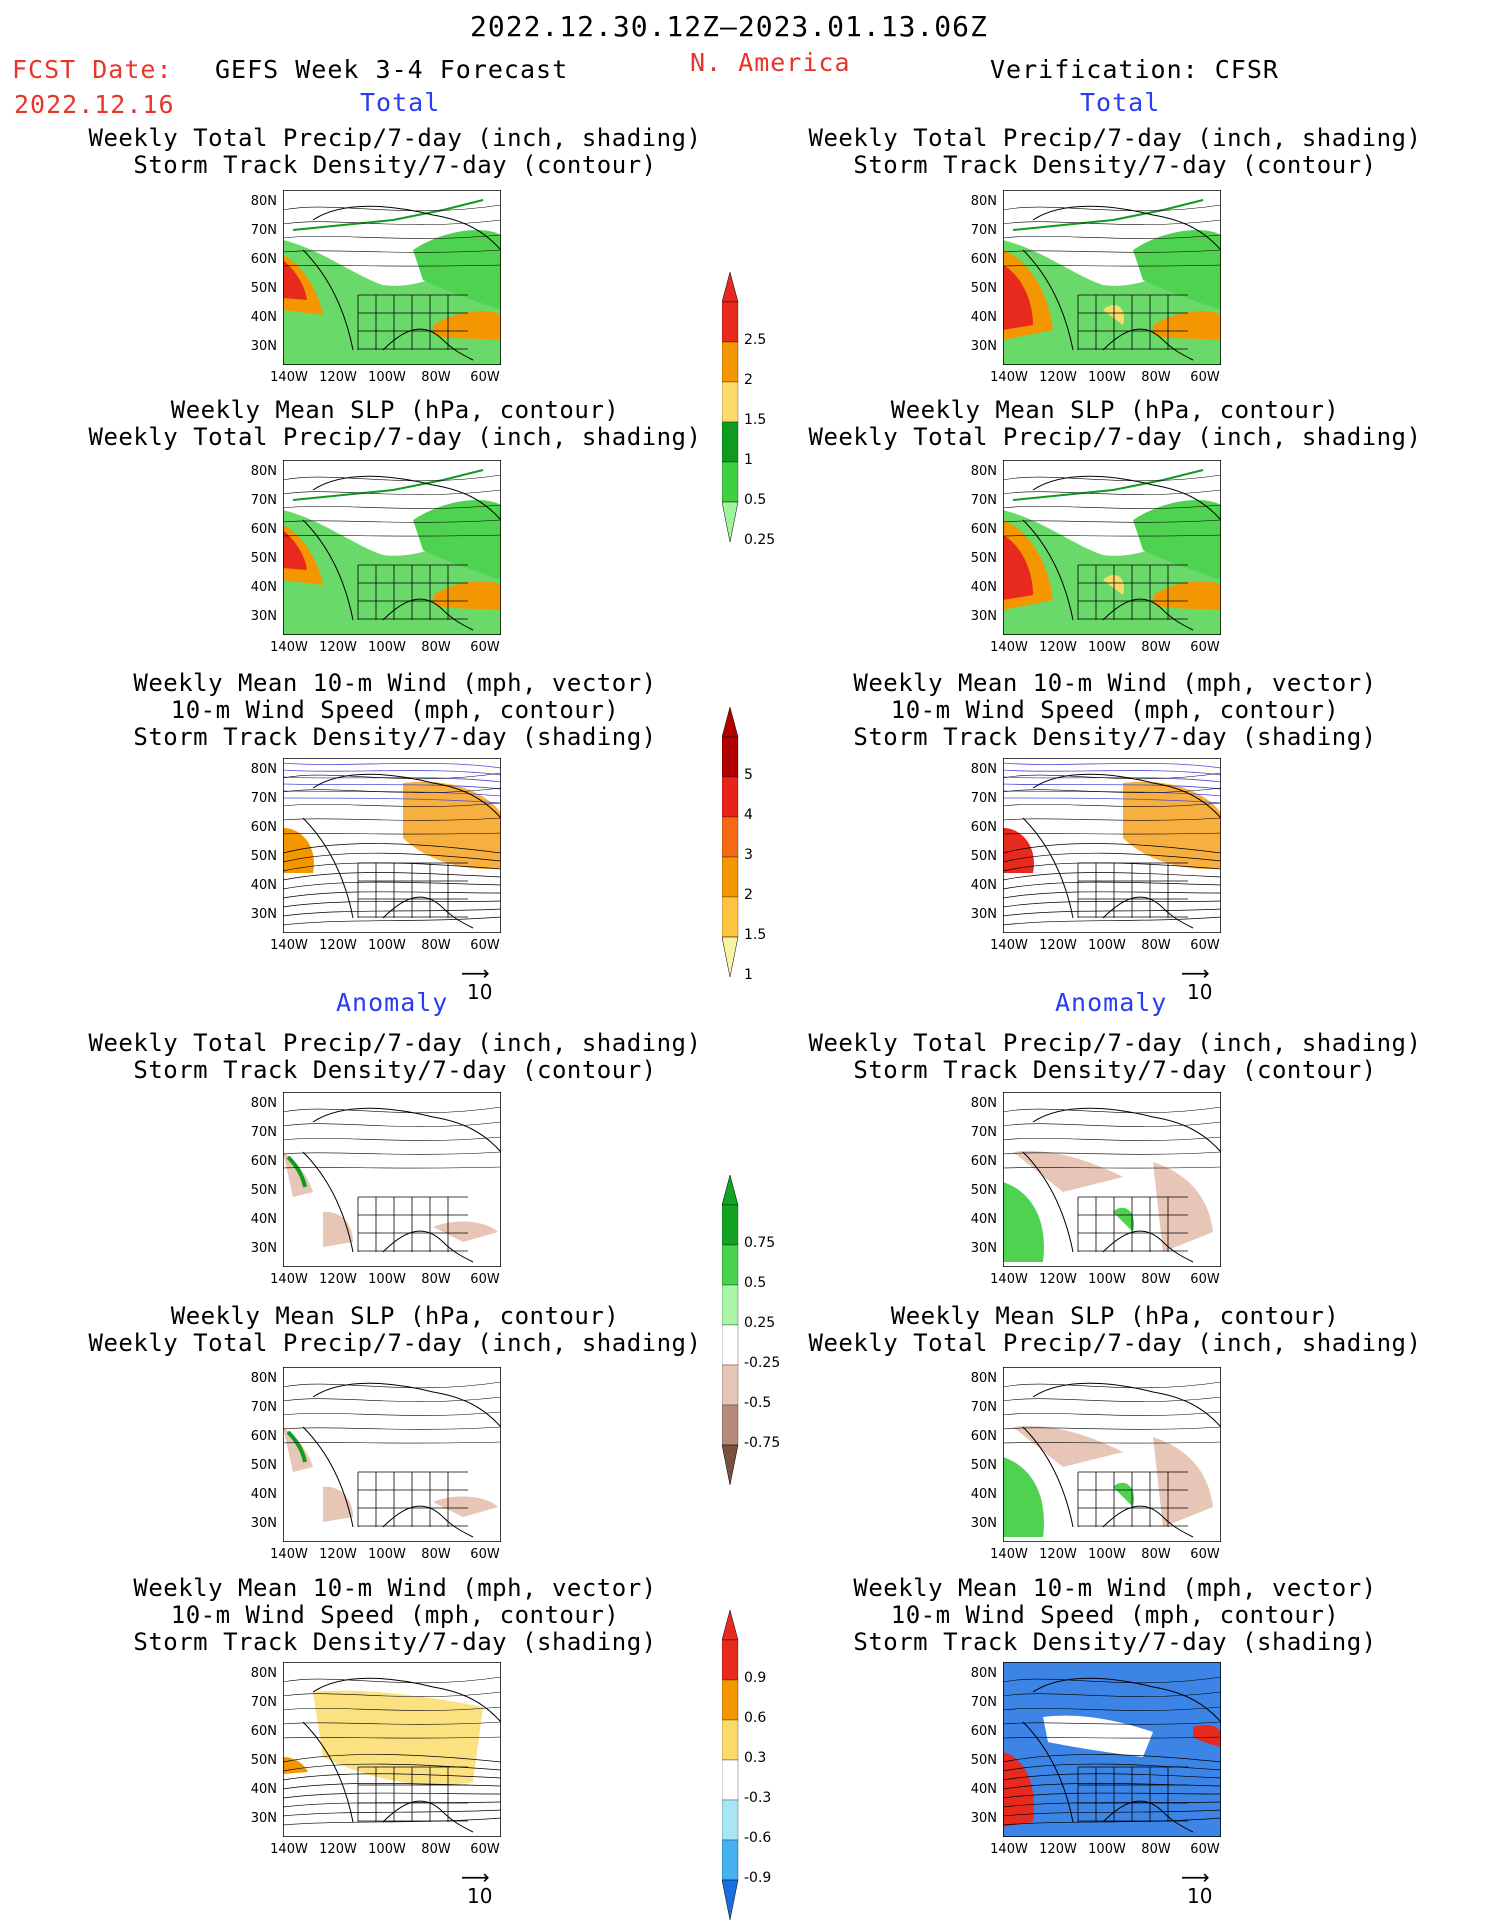 This screenshot has height=1930, width=1487. What do you see at coordinates (1200, 992) in the screenshot?
I see `vector-reference-value: 10` at bounding box center [1200, 992].